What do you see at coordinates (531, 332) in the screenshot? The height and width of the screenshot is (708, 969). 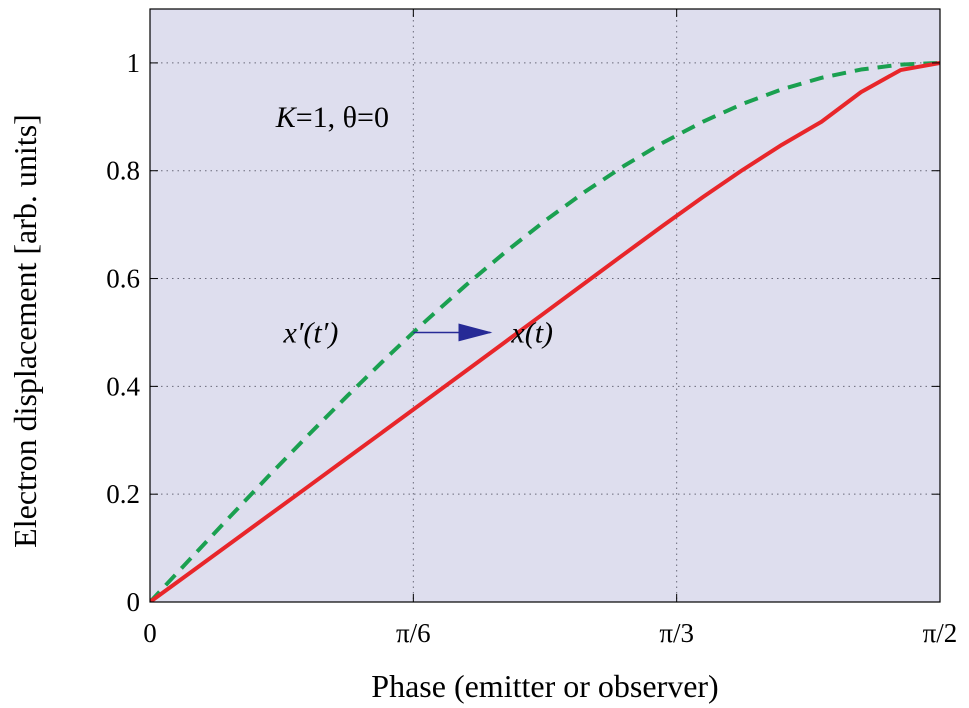 I see `solid-curve-label: x(t)` at bounding box center [531, 332].